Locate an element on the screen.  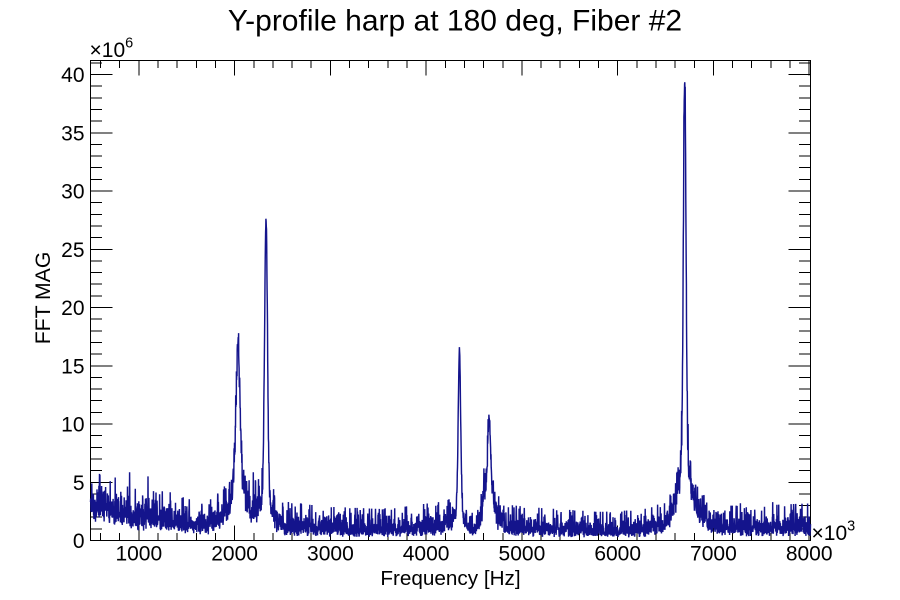
svg-text: 30 is located at coordinates (72, 192).